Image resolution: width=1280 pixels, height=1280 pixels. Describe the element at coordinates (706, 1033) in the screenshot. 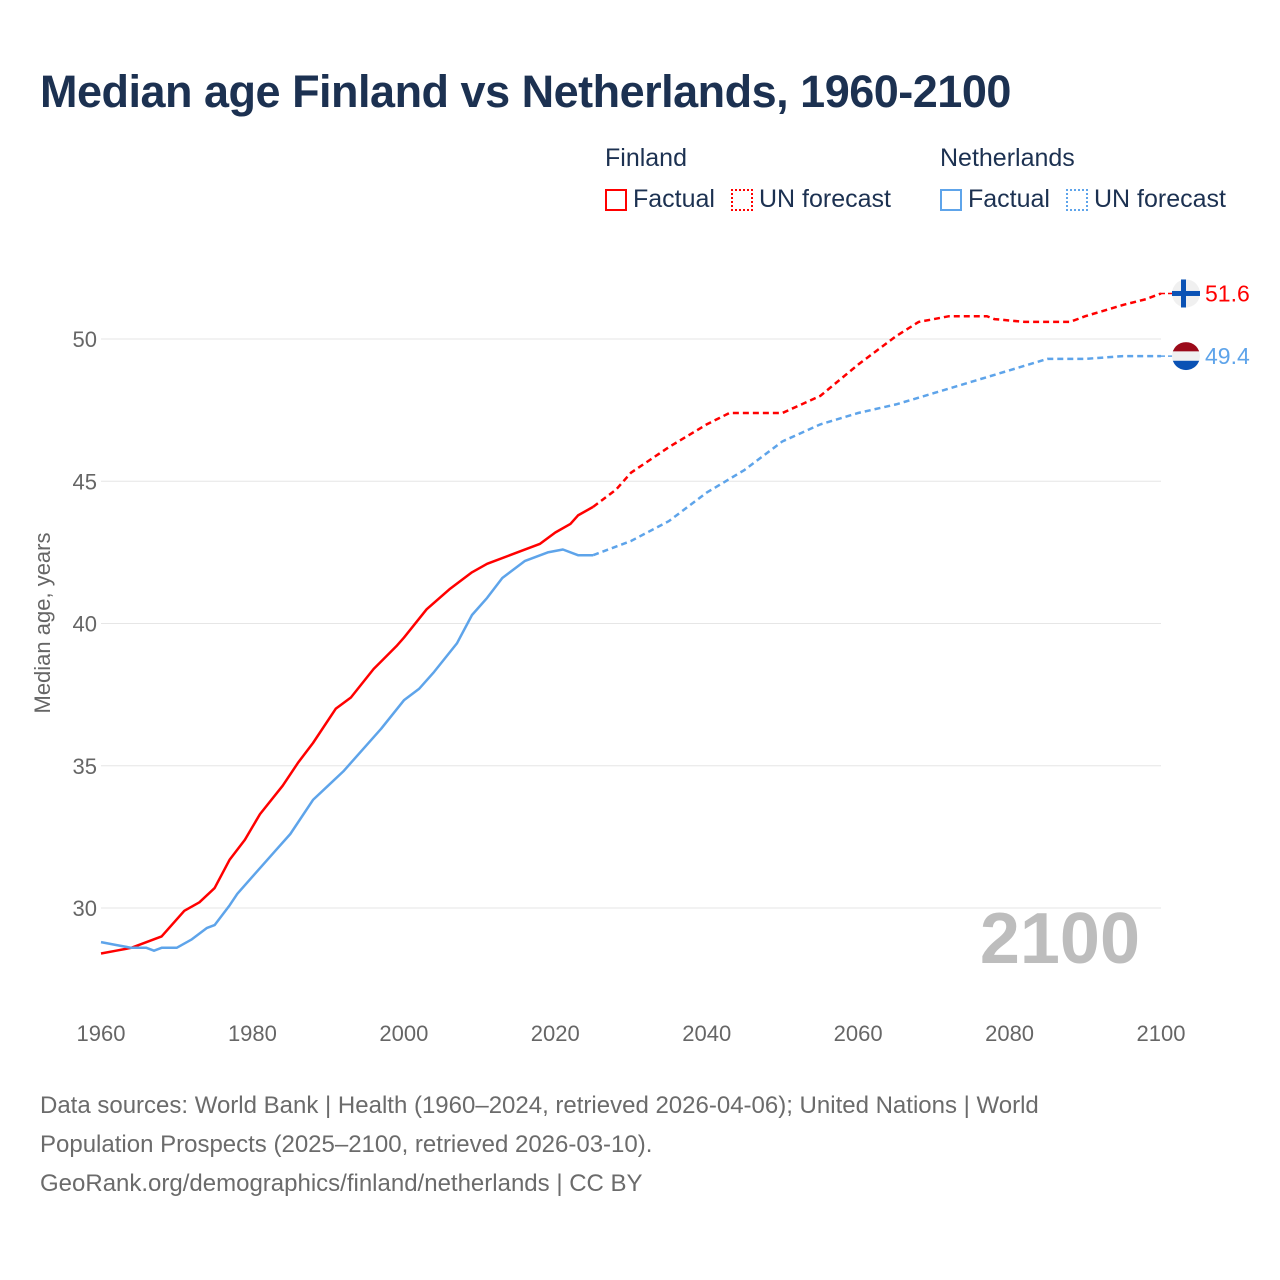

I see `x-tick-label: 2040` at that location.